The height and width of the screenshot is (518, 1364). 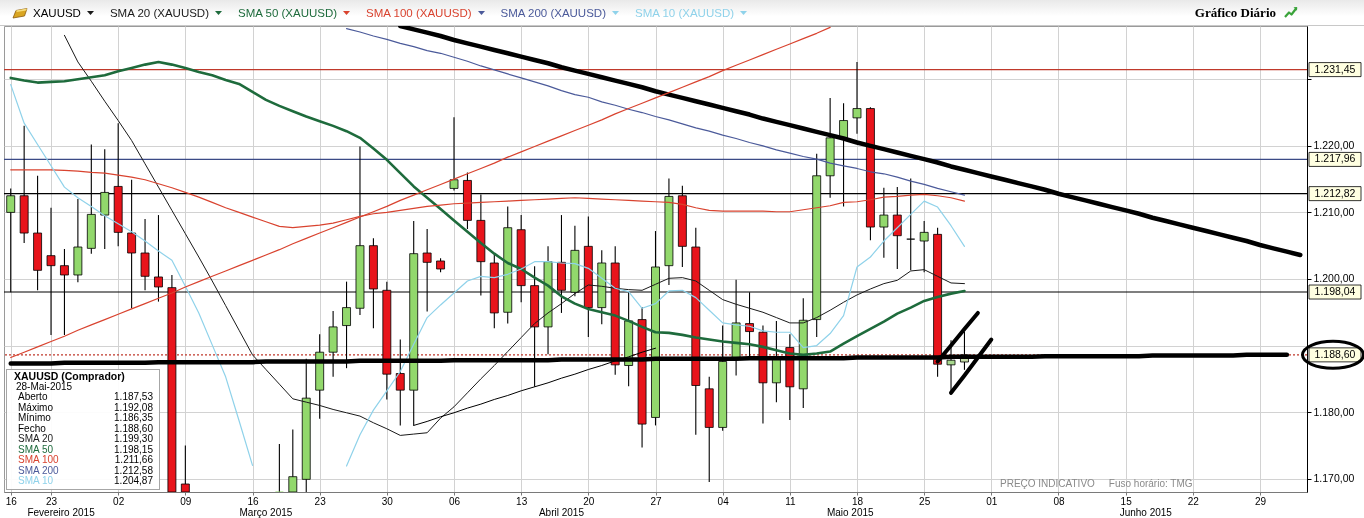 What do you see at coordinates (38, 470) in the screenshot?
I see `annotation: SMA 200` at bounding box center [38, 470].